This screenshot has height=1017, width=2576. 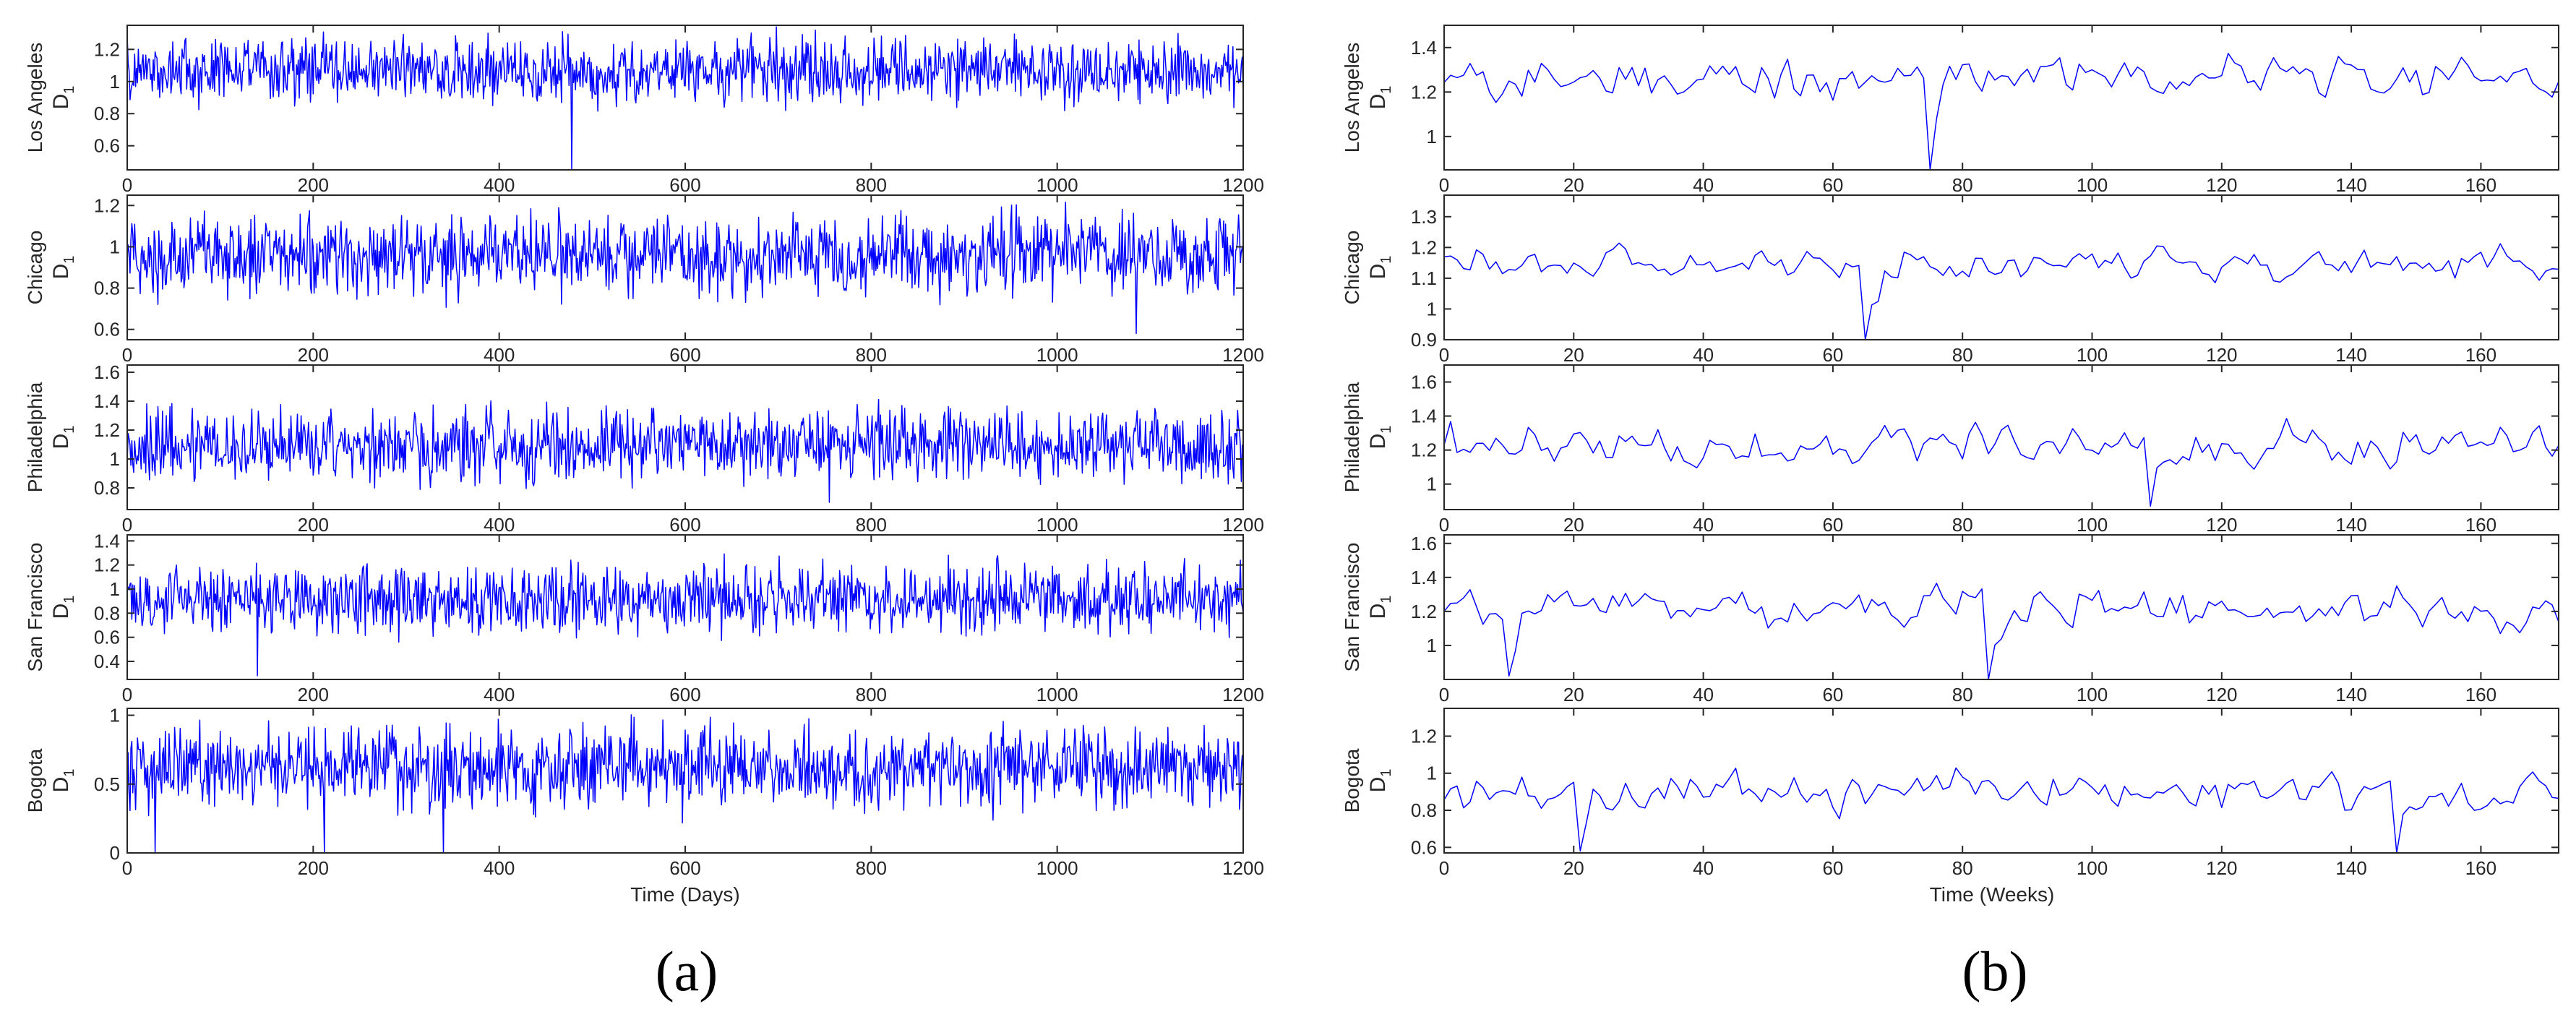 I want to click on y-axis-city-label: Bogota, so click(x=35, y=780).